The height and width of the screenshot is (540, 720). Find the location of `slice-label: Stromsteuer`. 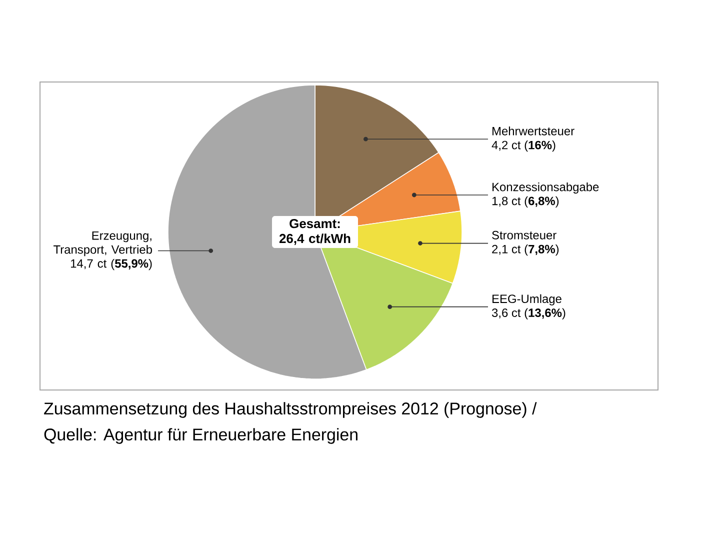

slice-label: Stromsteuer is located at coordinates (524, 235).